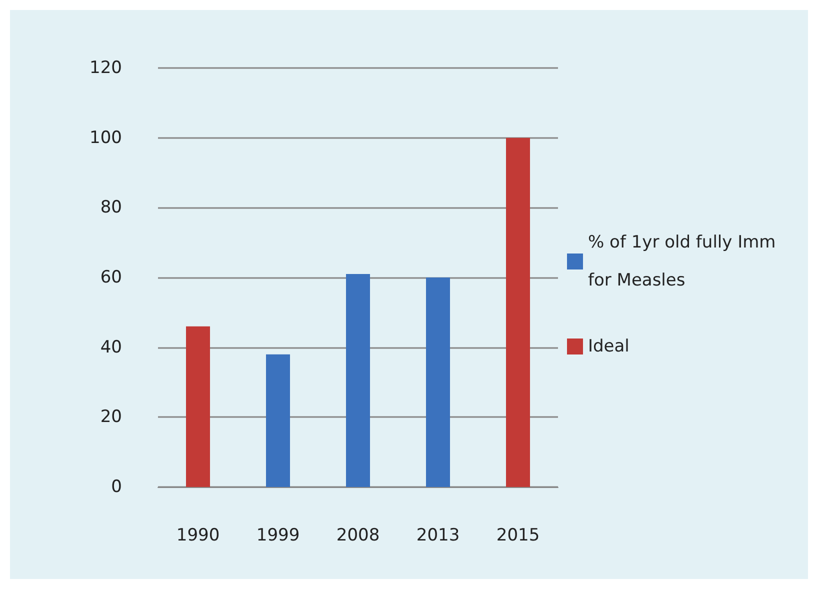 This screenshot has width=818, height=589. What do you see at coordinates (358, 536) in the screenshot?
I see `x-tick-label: 2008` at bounding box center [358, 536].